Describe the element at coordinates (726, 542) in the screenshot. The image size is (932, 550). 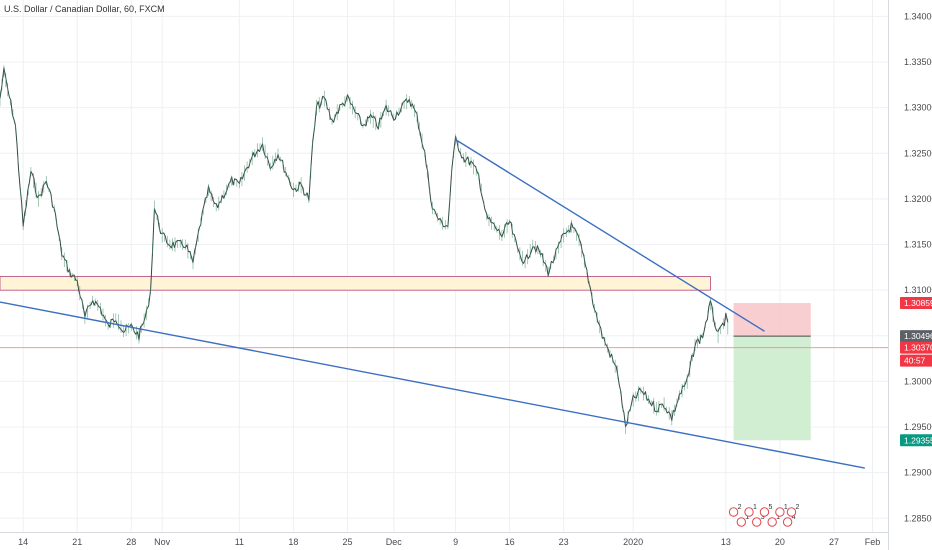
I see `time-tick-label: 13` at that location.